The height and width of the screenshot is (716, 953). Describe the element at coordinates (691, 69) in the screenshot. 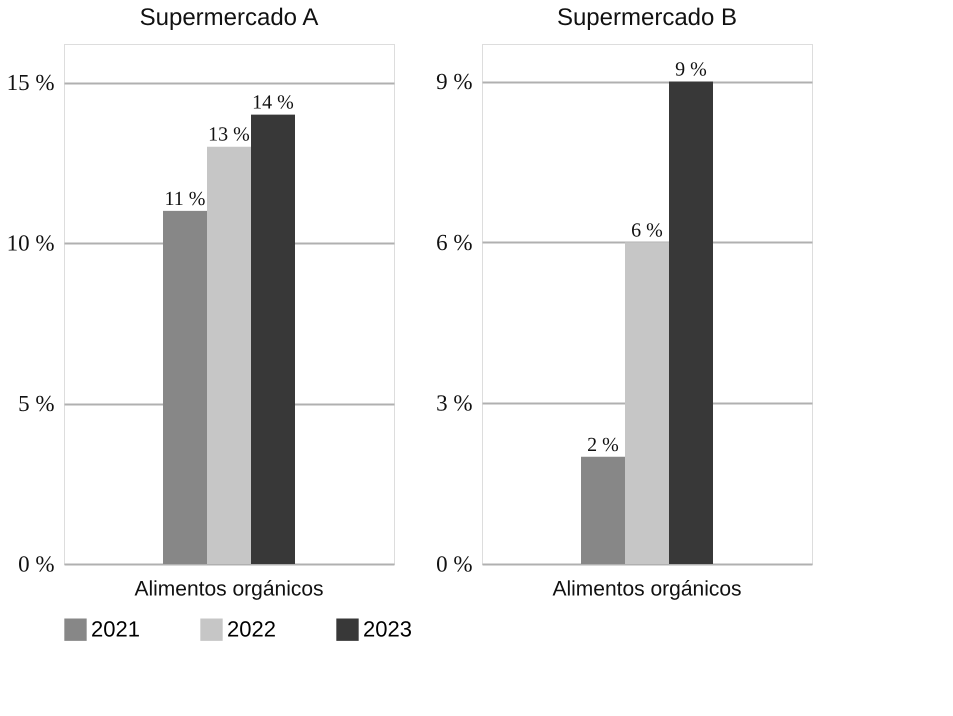

I see `data-label: 9 %` at that location.